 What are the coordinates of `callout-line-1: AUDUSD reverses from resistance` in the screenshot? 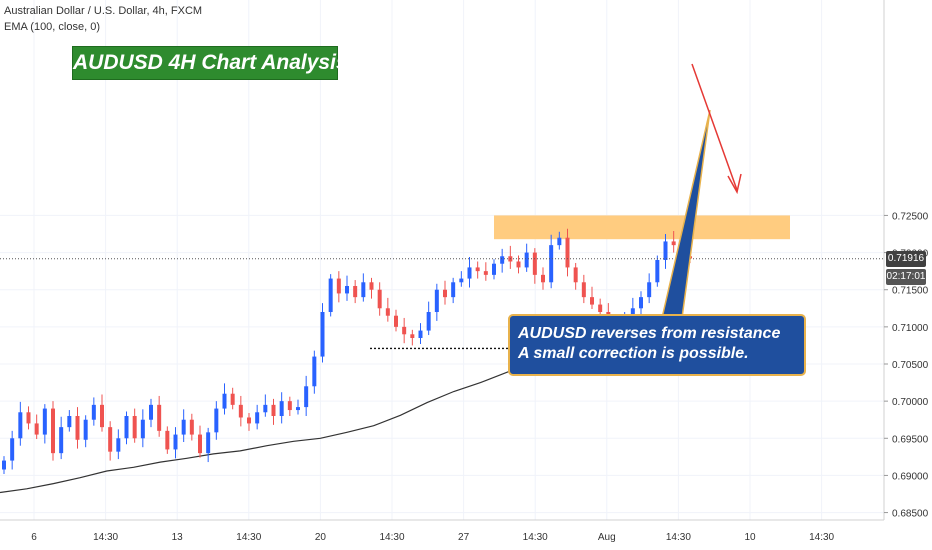 It's located at (649, 333).